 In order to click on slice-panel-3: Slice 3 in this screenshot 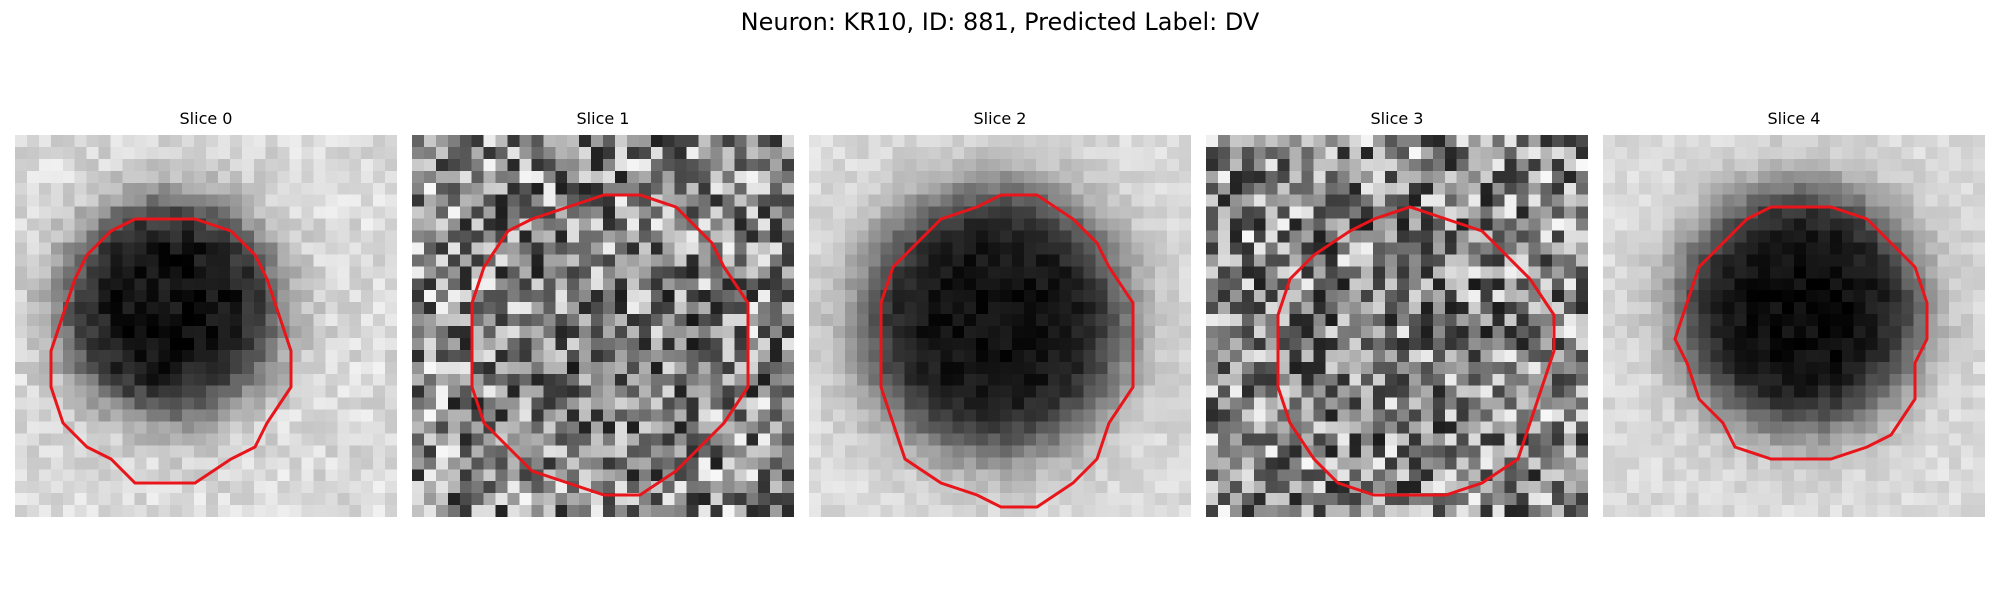, I will do `click(1397, 312)`.